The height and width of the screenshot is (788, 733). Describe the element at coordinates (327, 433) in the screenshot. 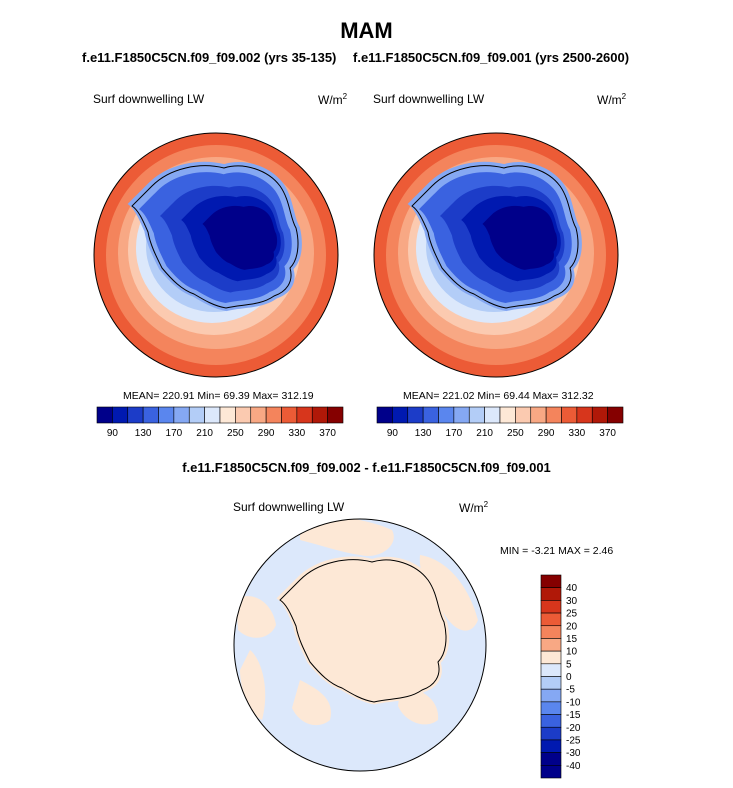

I see `left-colorbar-tick-label: 370` at that location.